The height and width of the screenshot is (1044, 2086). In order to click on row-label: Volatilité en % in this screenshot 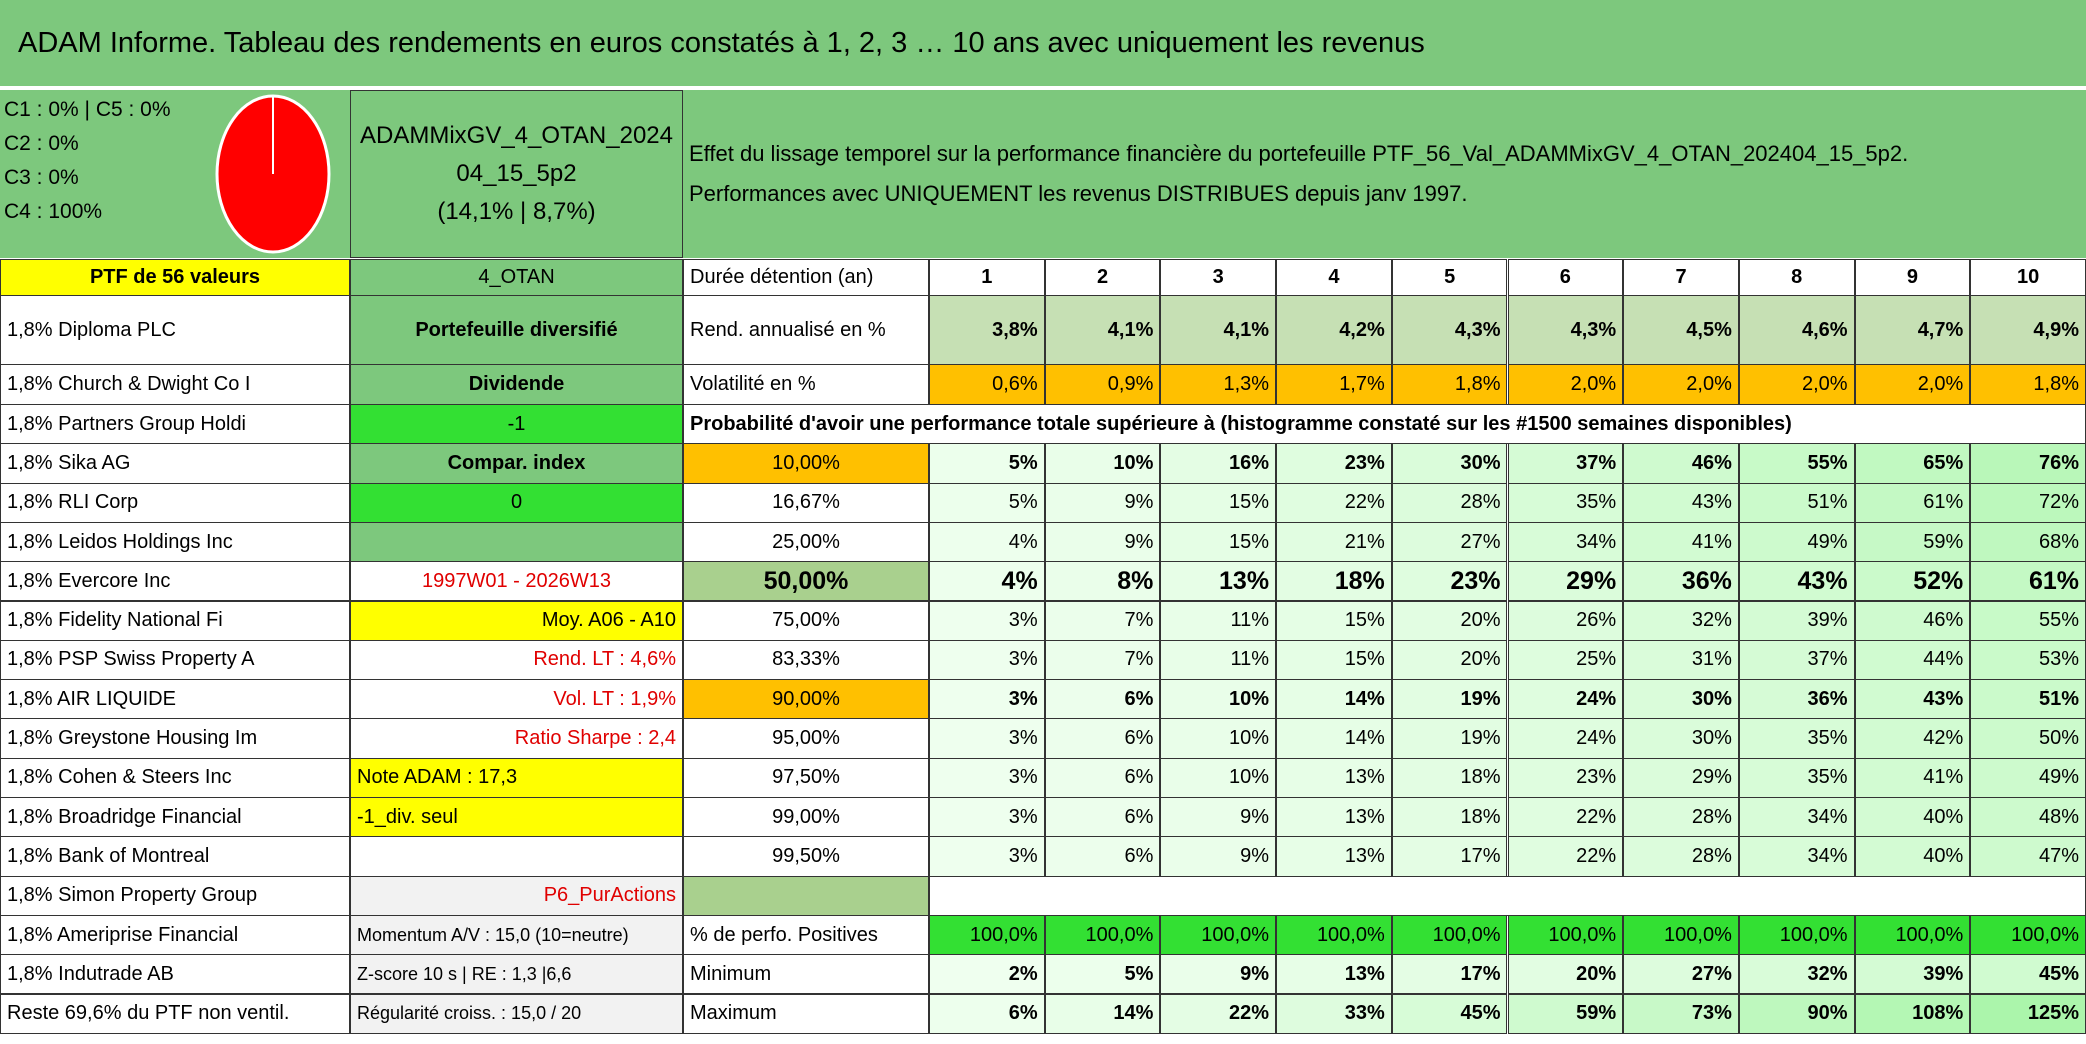, I will do `click(806, 384)`.